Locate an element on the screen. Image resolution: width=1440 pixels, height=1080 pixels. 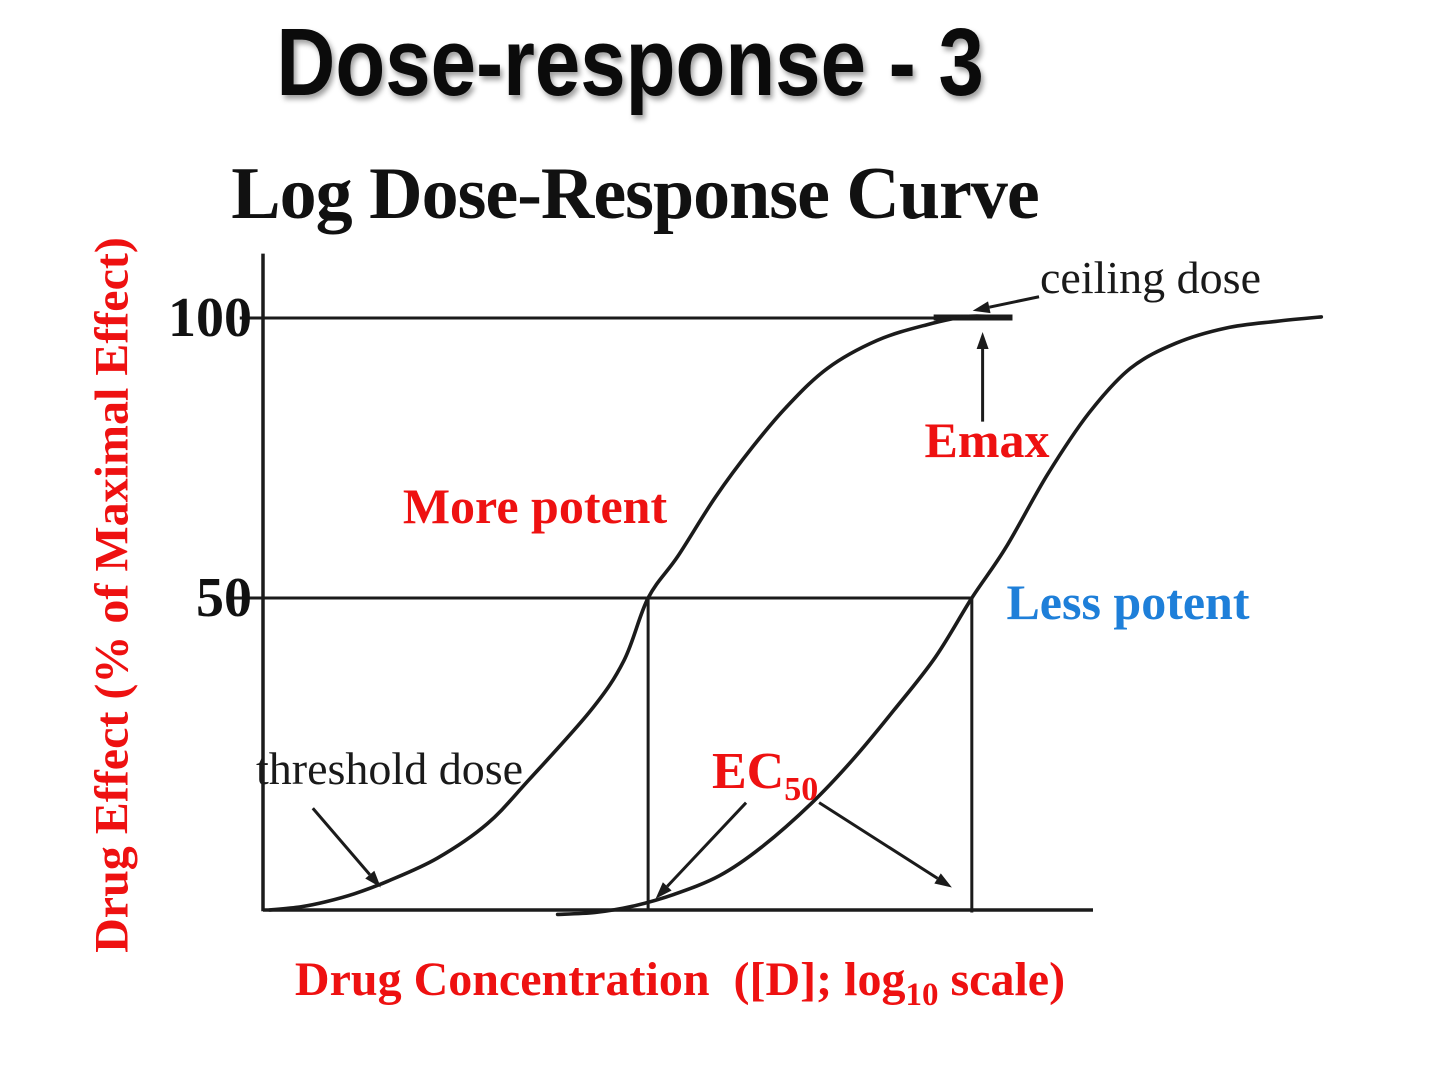
x-axis-label: Drug Concentration ([D]; log10 scale) is located at coordinates (680, 982).